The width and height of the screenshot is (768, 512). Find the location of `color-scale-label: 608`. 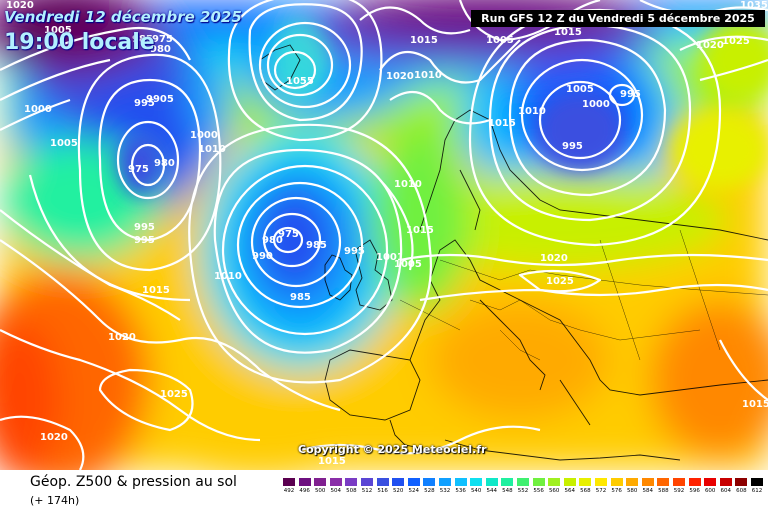

color-scale-label: 608 is located at coordinates (741, 491).